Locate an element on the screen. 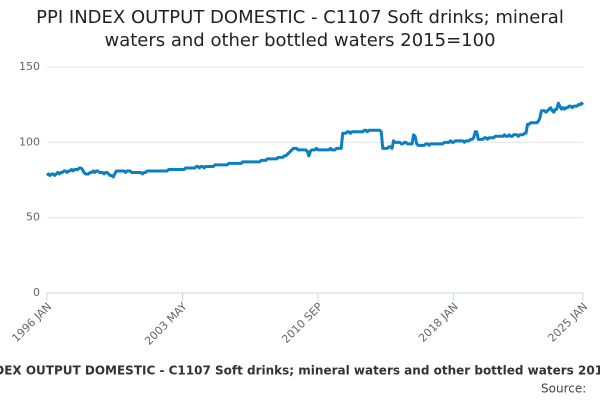  x-tick-label: 1996 JAN is located at coordinates (31, 322).